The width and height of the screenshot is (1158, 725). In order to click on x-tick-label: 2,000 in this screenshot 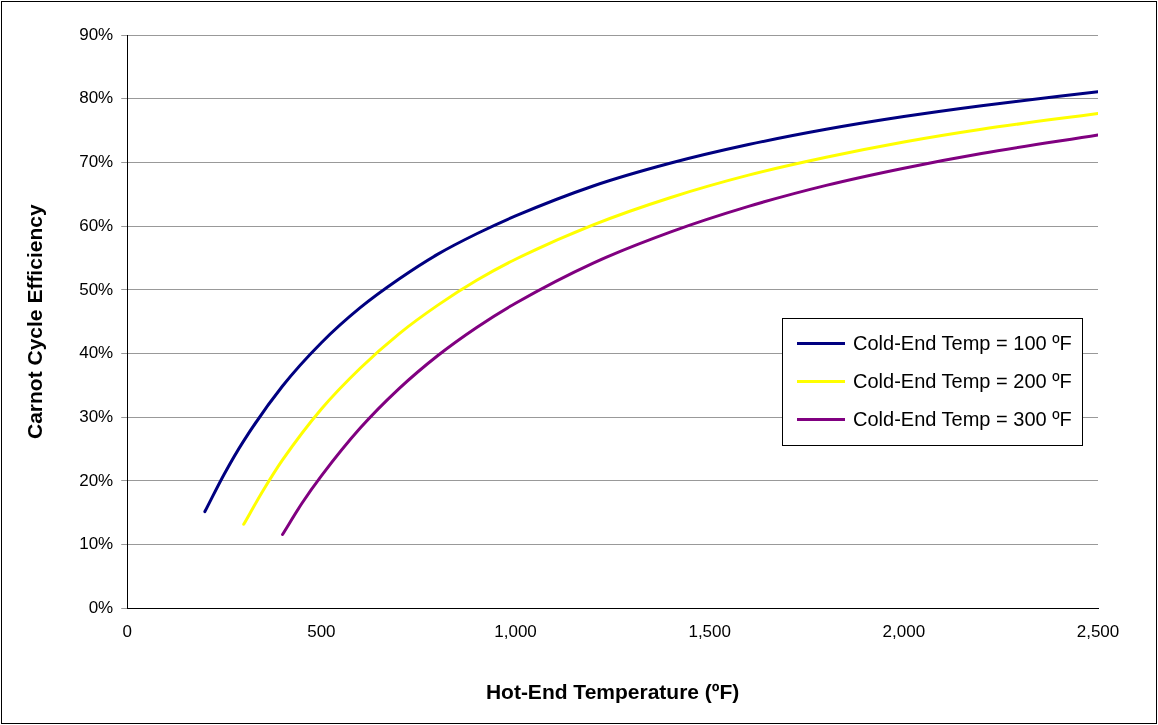, I will do `click(904, 632)`.